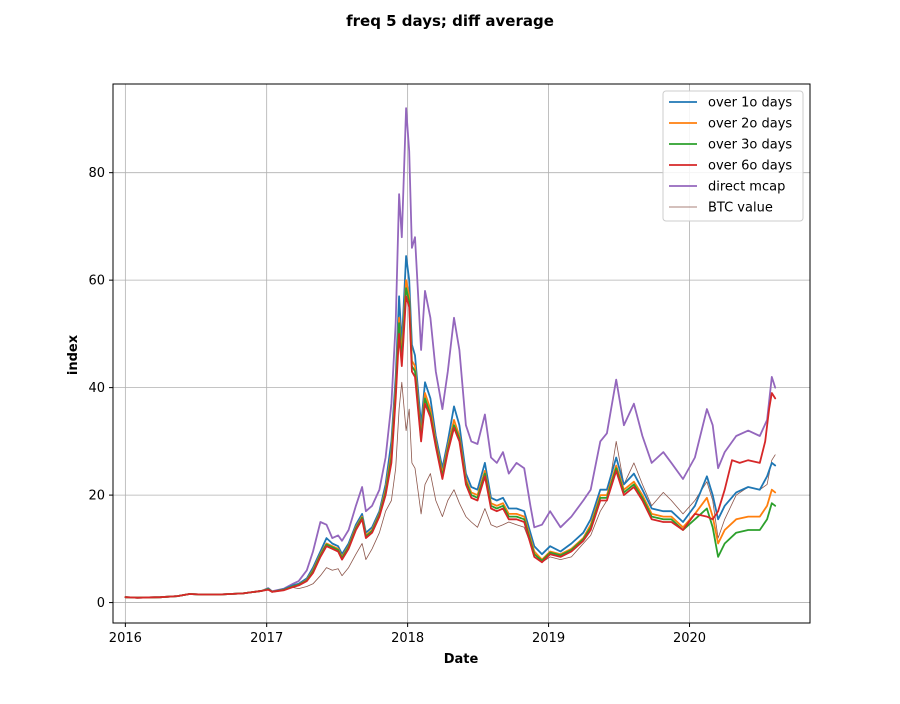 This screenshot has width=900, height=704. What do you see at coordinates (96, 281) in the screenshot?
I see `y-tick-label: 60` at bounding box center [96, 281].